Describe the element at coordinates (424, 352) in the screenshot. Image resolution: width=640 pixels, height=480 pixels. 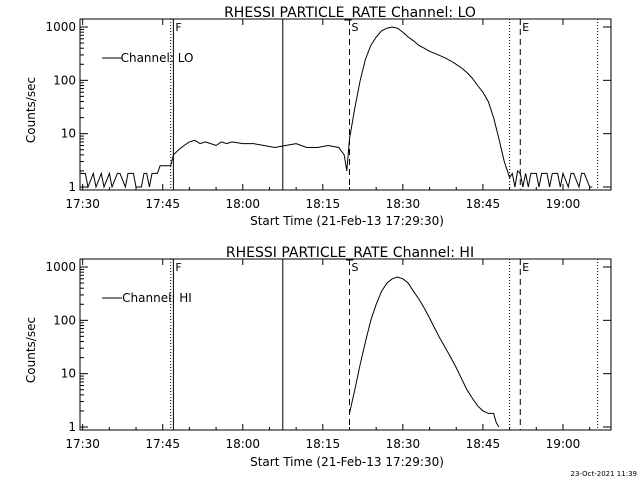
I see `series-line-hi` at that location.